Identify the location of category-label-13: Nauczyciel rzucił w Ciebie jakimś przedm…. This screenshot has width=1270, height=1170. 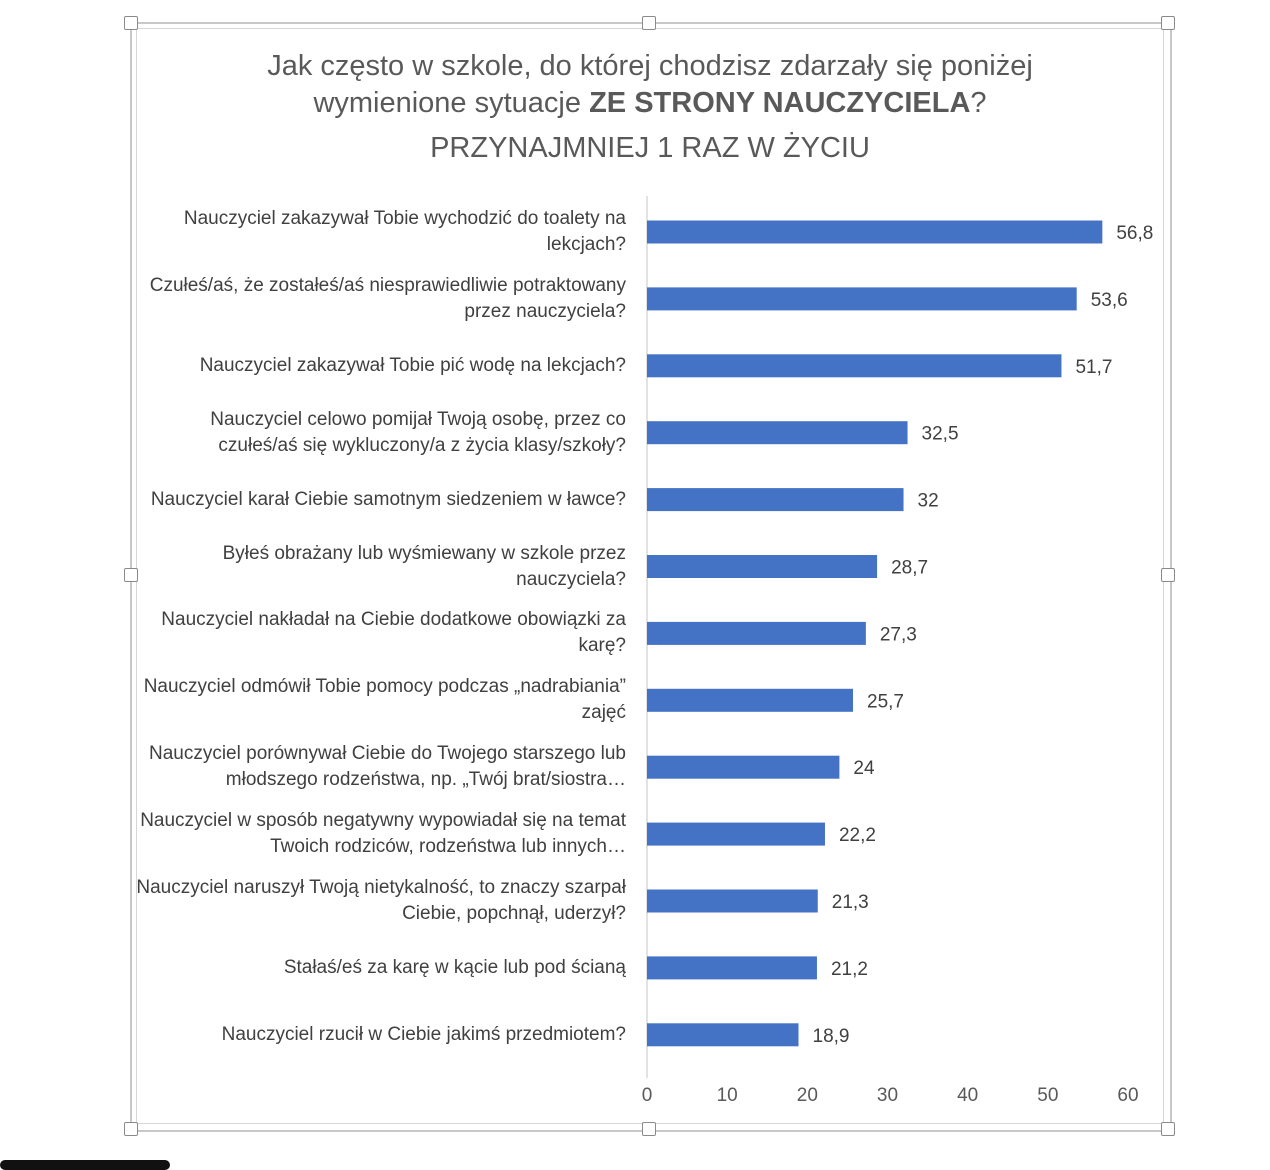
(423, 1034).